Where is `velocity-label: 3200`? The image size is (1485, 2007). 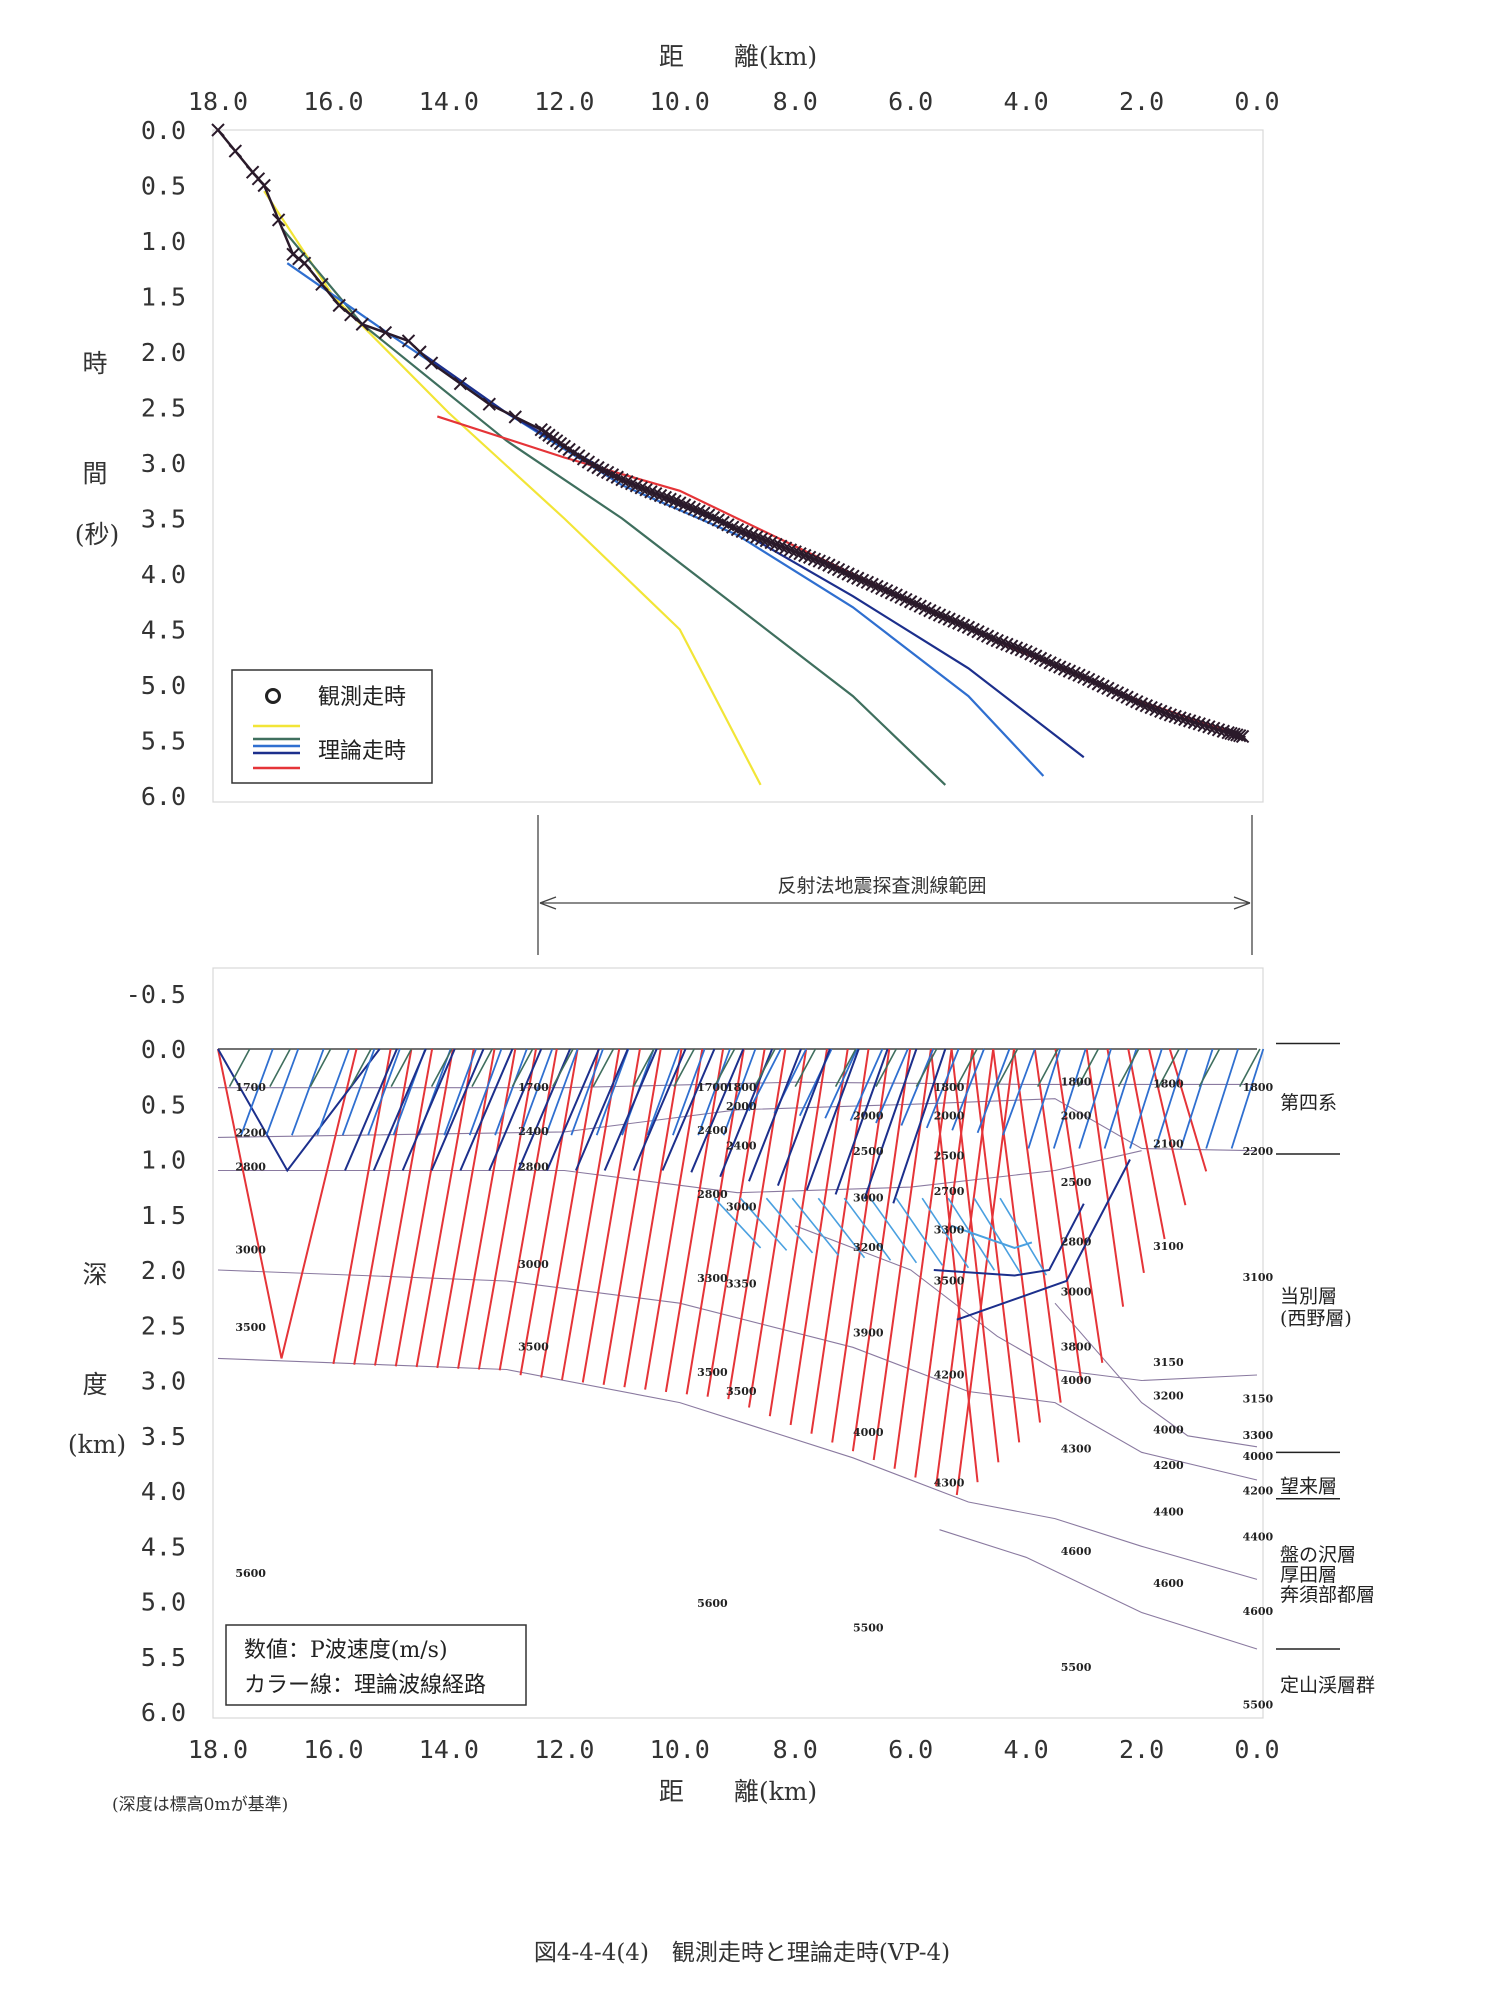 velocity-label: 3200 is located at coordinates (868, 1247).